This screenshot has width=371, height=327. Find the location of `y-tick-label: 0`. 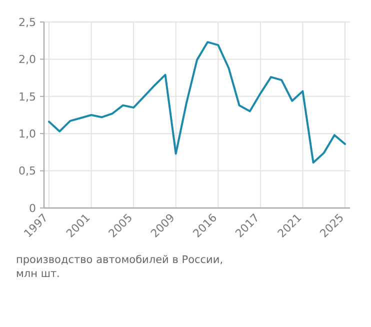

y-tick-label: 0 is located at coordinates (32, 208).